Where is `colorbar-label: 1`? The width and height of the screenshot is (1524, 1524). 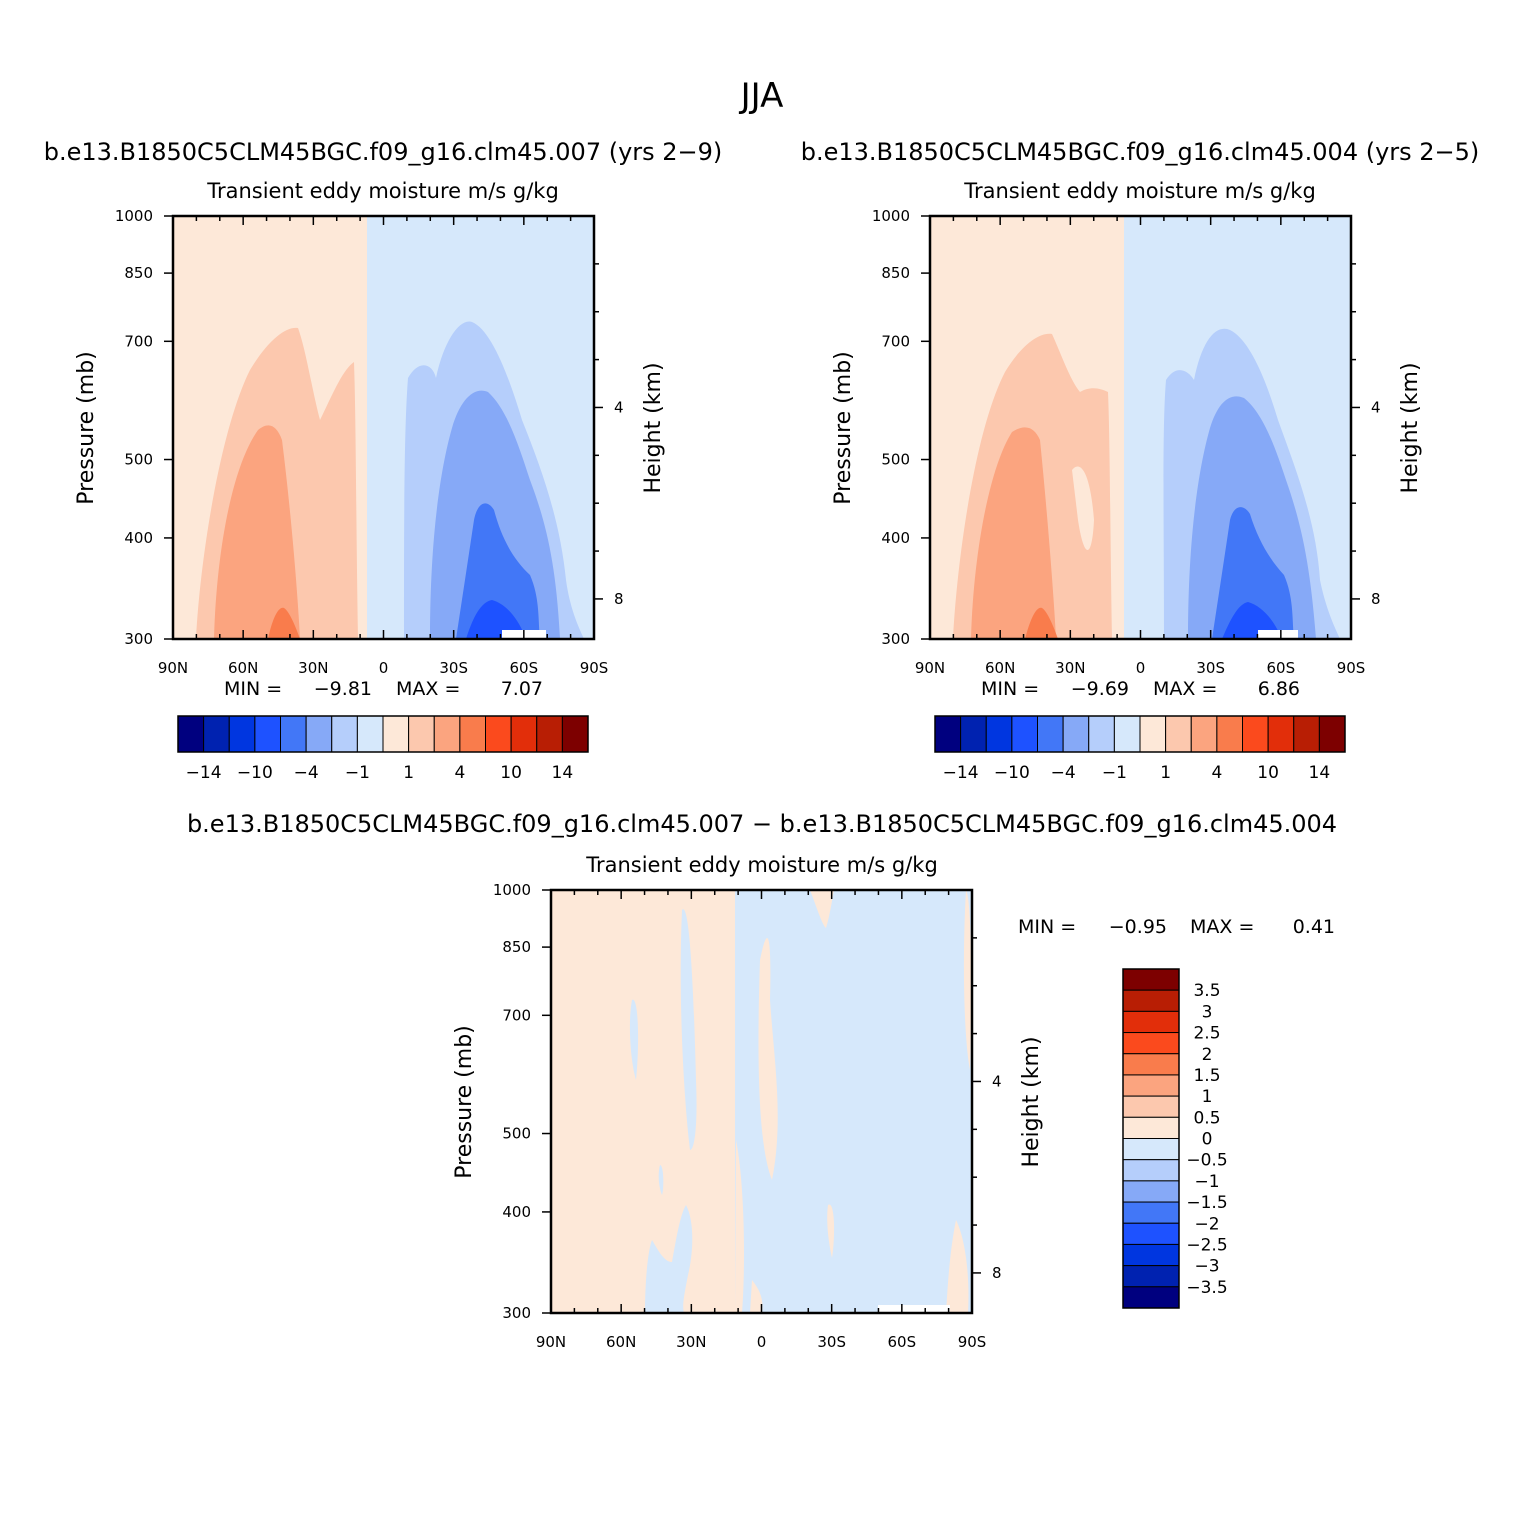 colorbar-label: 1 is located at coordinates (408, 773).